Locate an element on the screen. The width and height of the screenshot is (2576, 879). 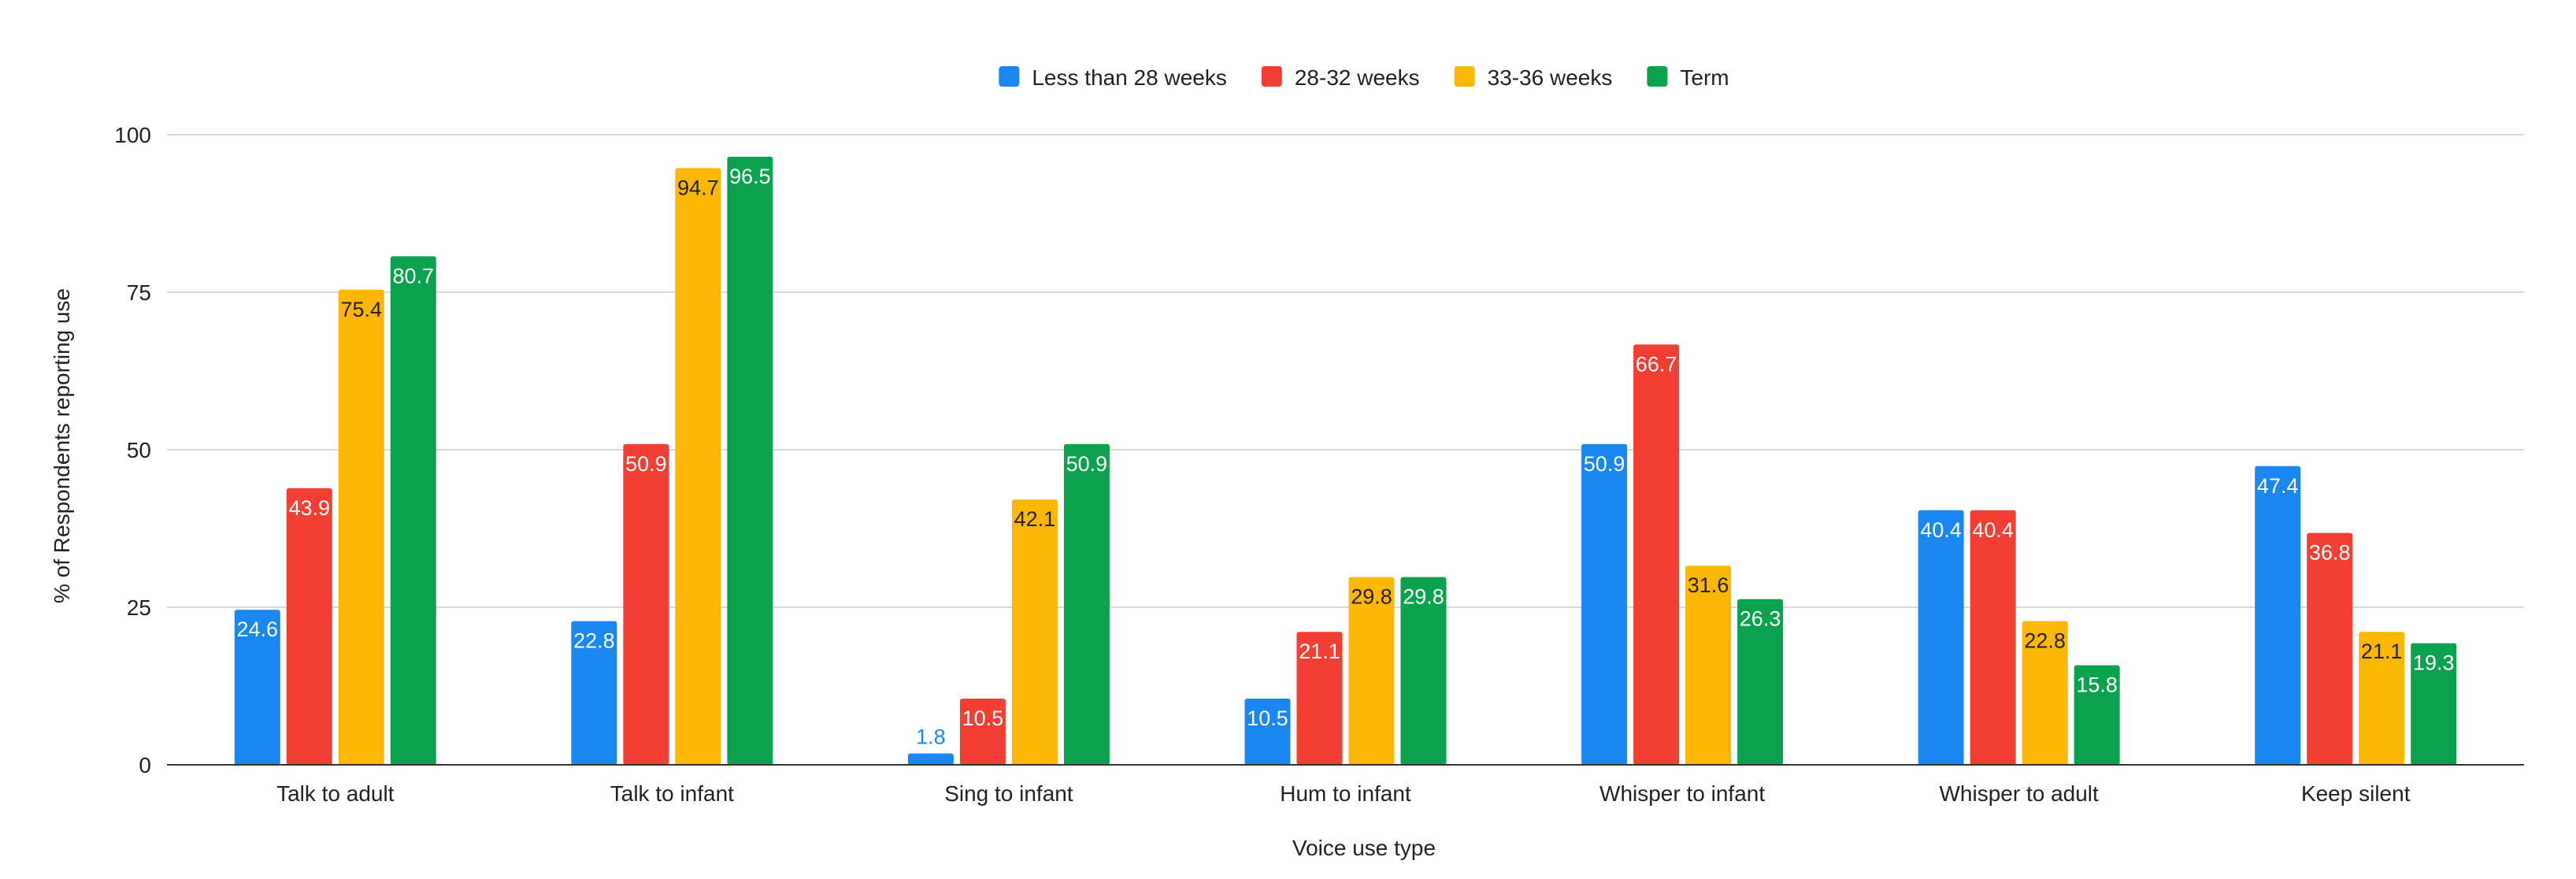
data-label: 31.6 is located at coordinates (1708, 585).